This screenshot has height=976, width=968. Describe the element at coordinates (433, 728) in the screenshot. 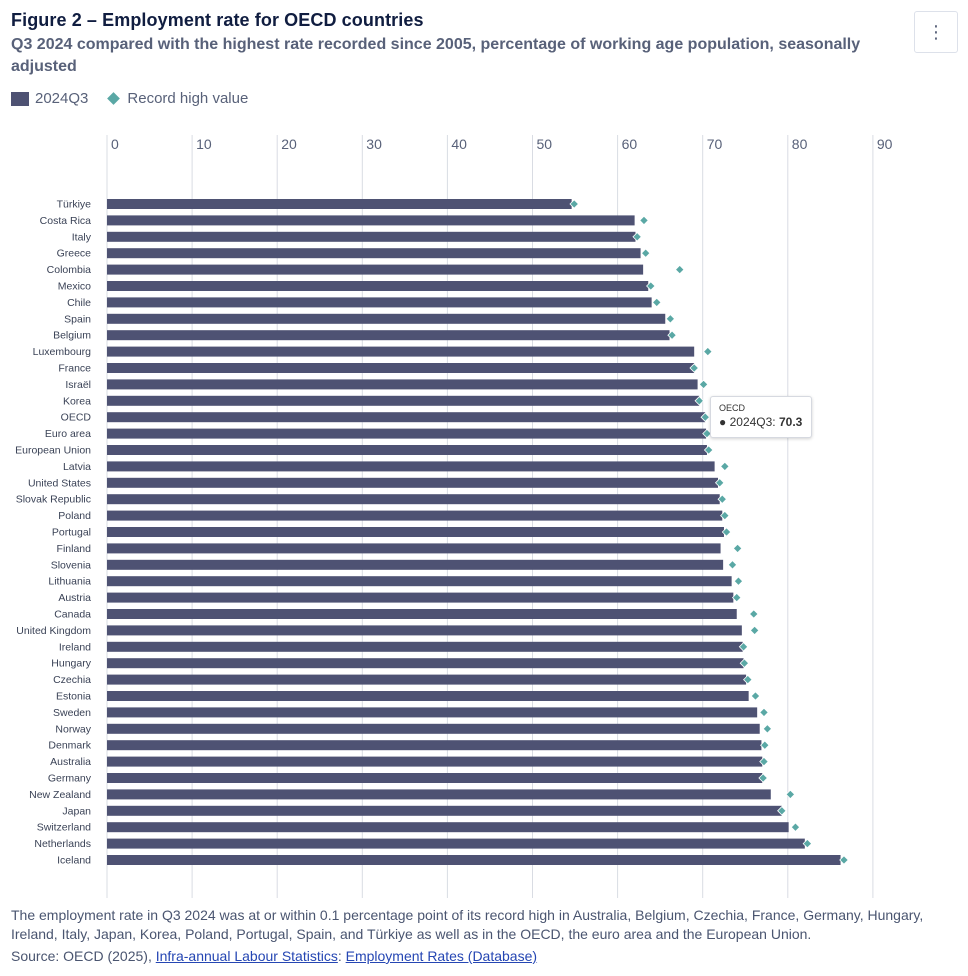

I see `bar-norway` at that location.